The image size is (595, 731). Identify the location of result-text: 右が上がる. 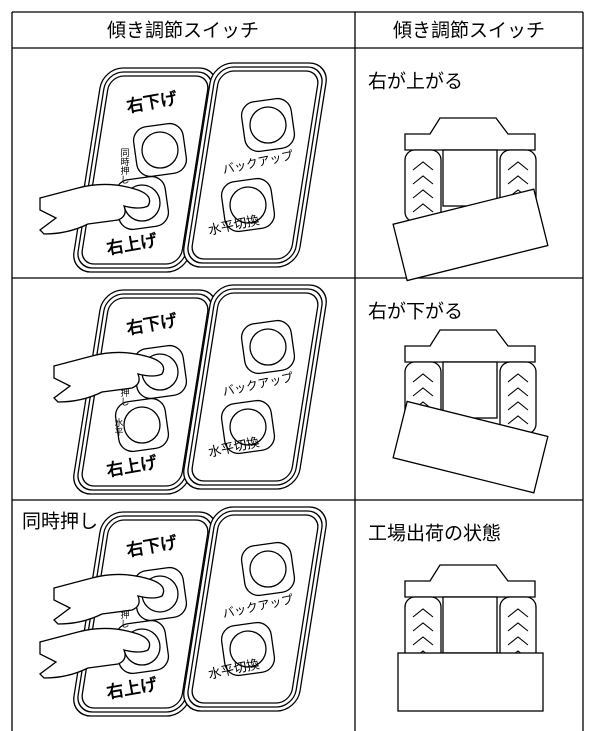
(415, 82).